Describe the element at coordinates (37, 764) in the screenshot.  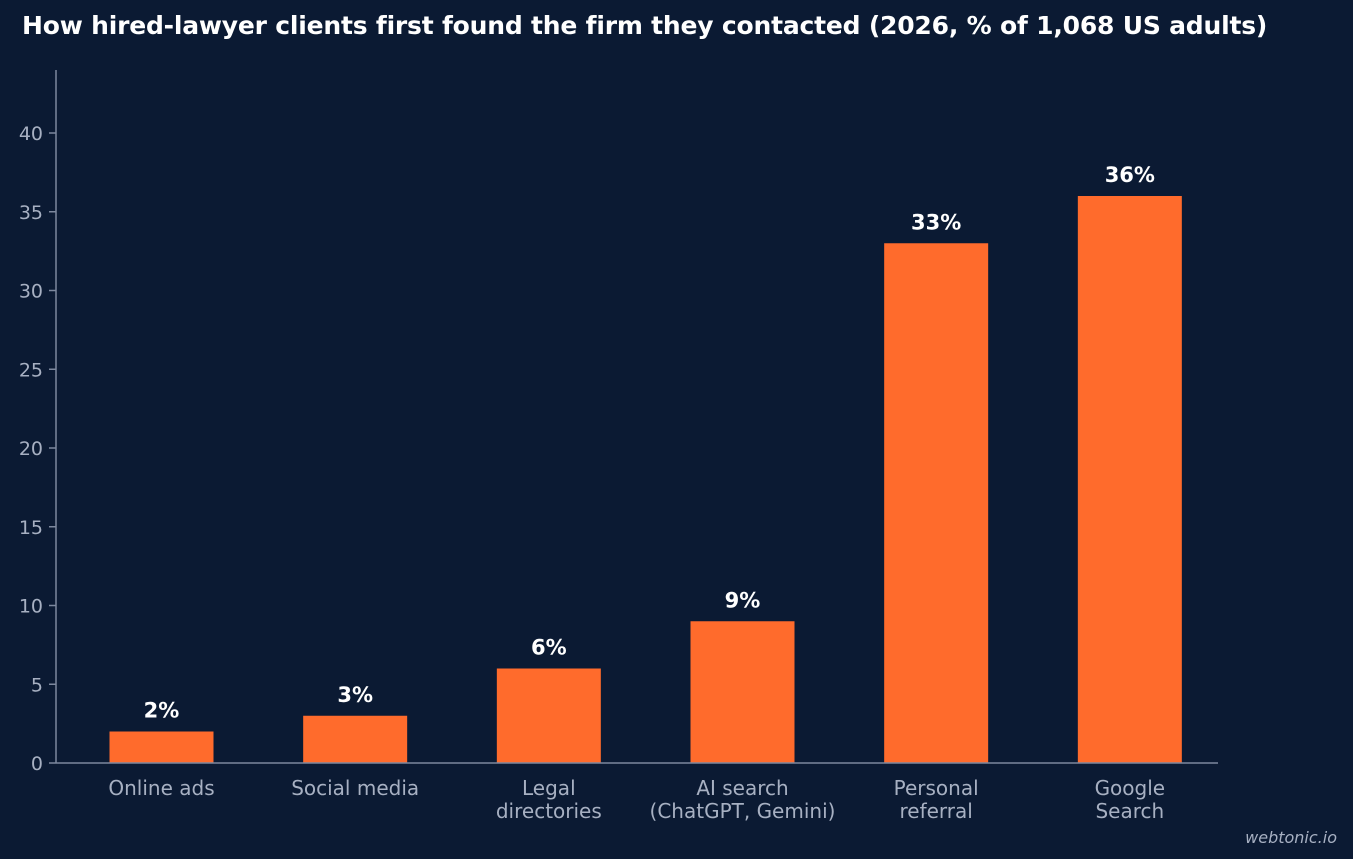
I see `y-tick-label: 0` at that location.